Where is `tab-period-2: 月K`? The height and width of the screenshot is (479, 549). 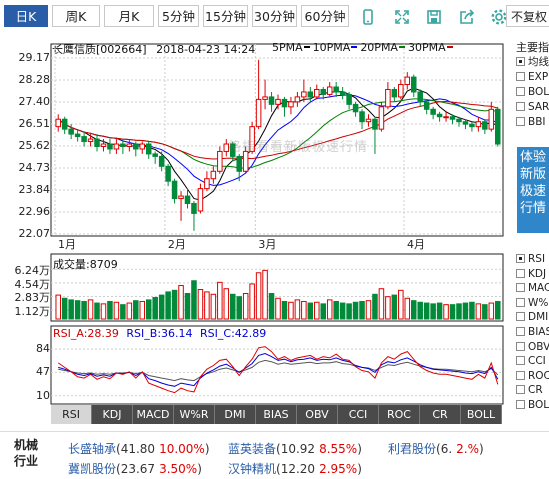
tab-period-2: 月K is located at coordinates (129, 16).